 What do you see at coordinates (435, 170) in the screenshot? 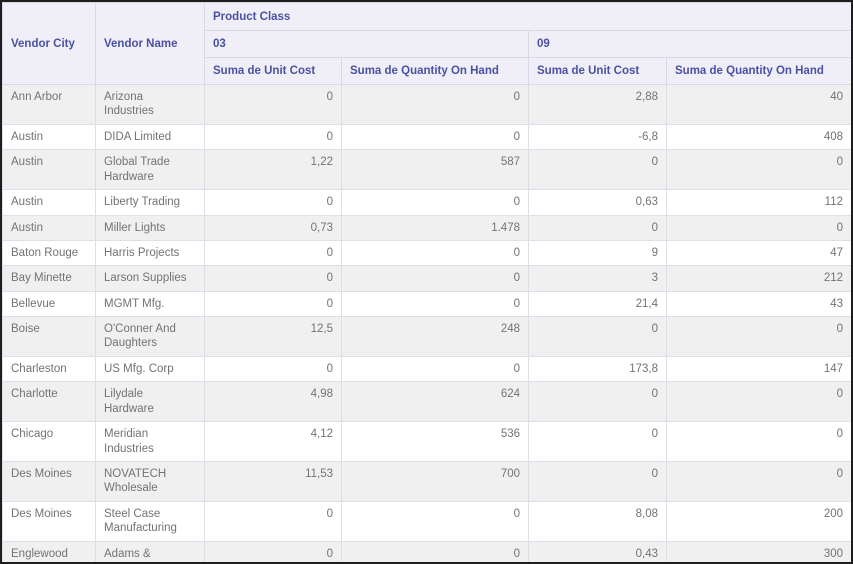
I see `value-cell: 587` at bounding box center [435, 170].